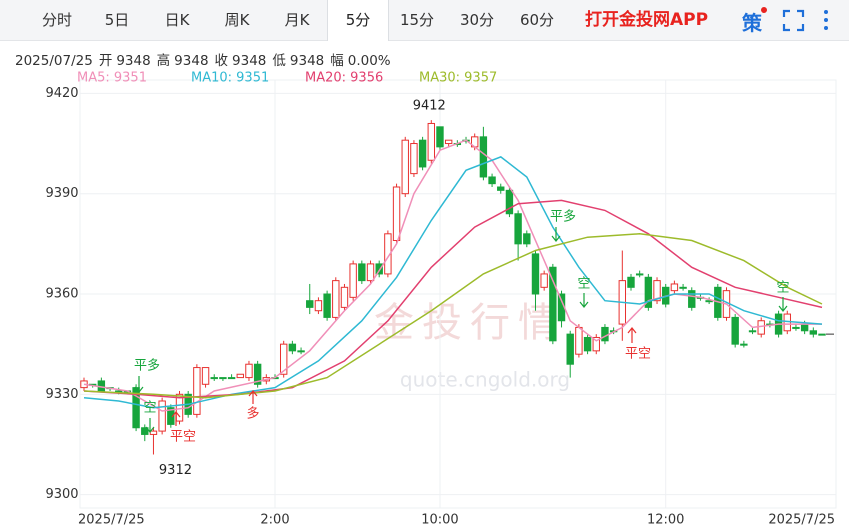 Image resolution: width=849 pixels, height=528 pixels. I want to click on quote-info: 2025/07/25 开 9348 高 9348 收 9348 低 9348 幅 0.00%, so click(206, 59).